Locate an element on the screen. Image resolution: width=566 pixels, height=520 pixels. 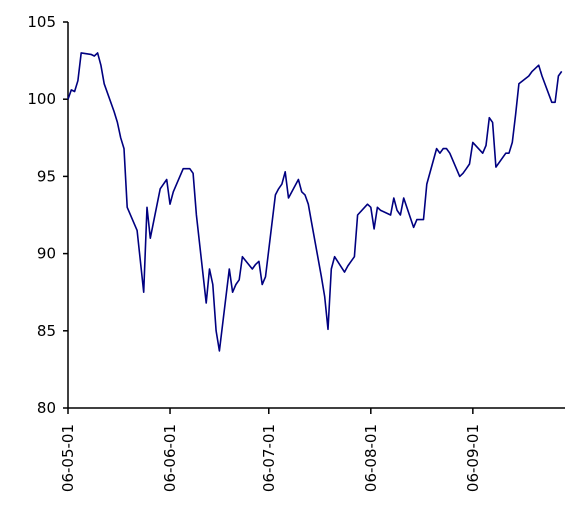
x-axis: 06-05-01 06-06-01 06-07-01 06-08-01 06-09-01 is located at coordinates (312, 449).